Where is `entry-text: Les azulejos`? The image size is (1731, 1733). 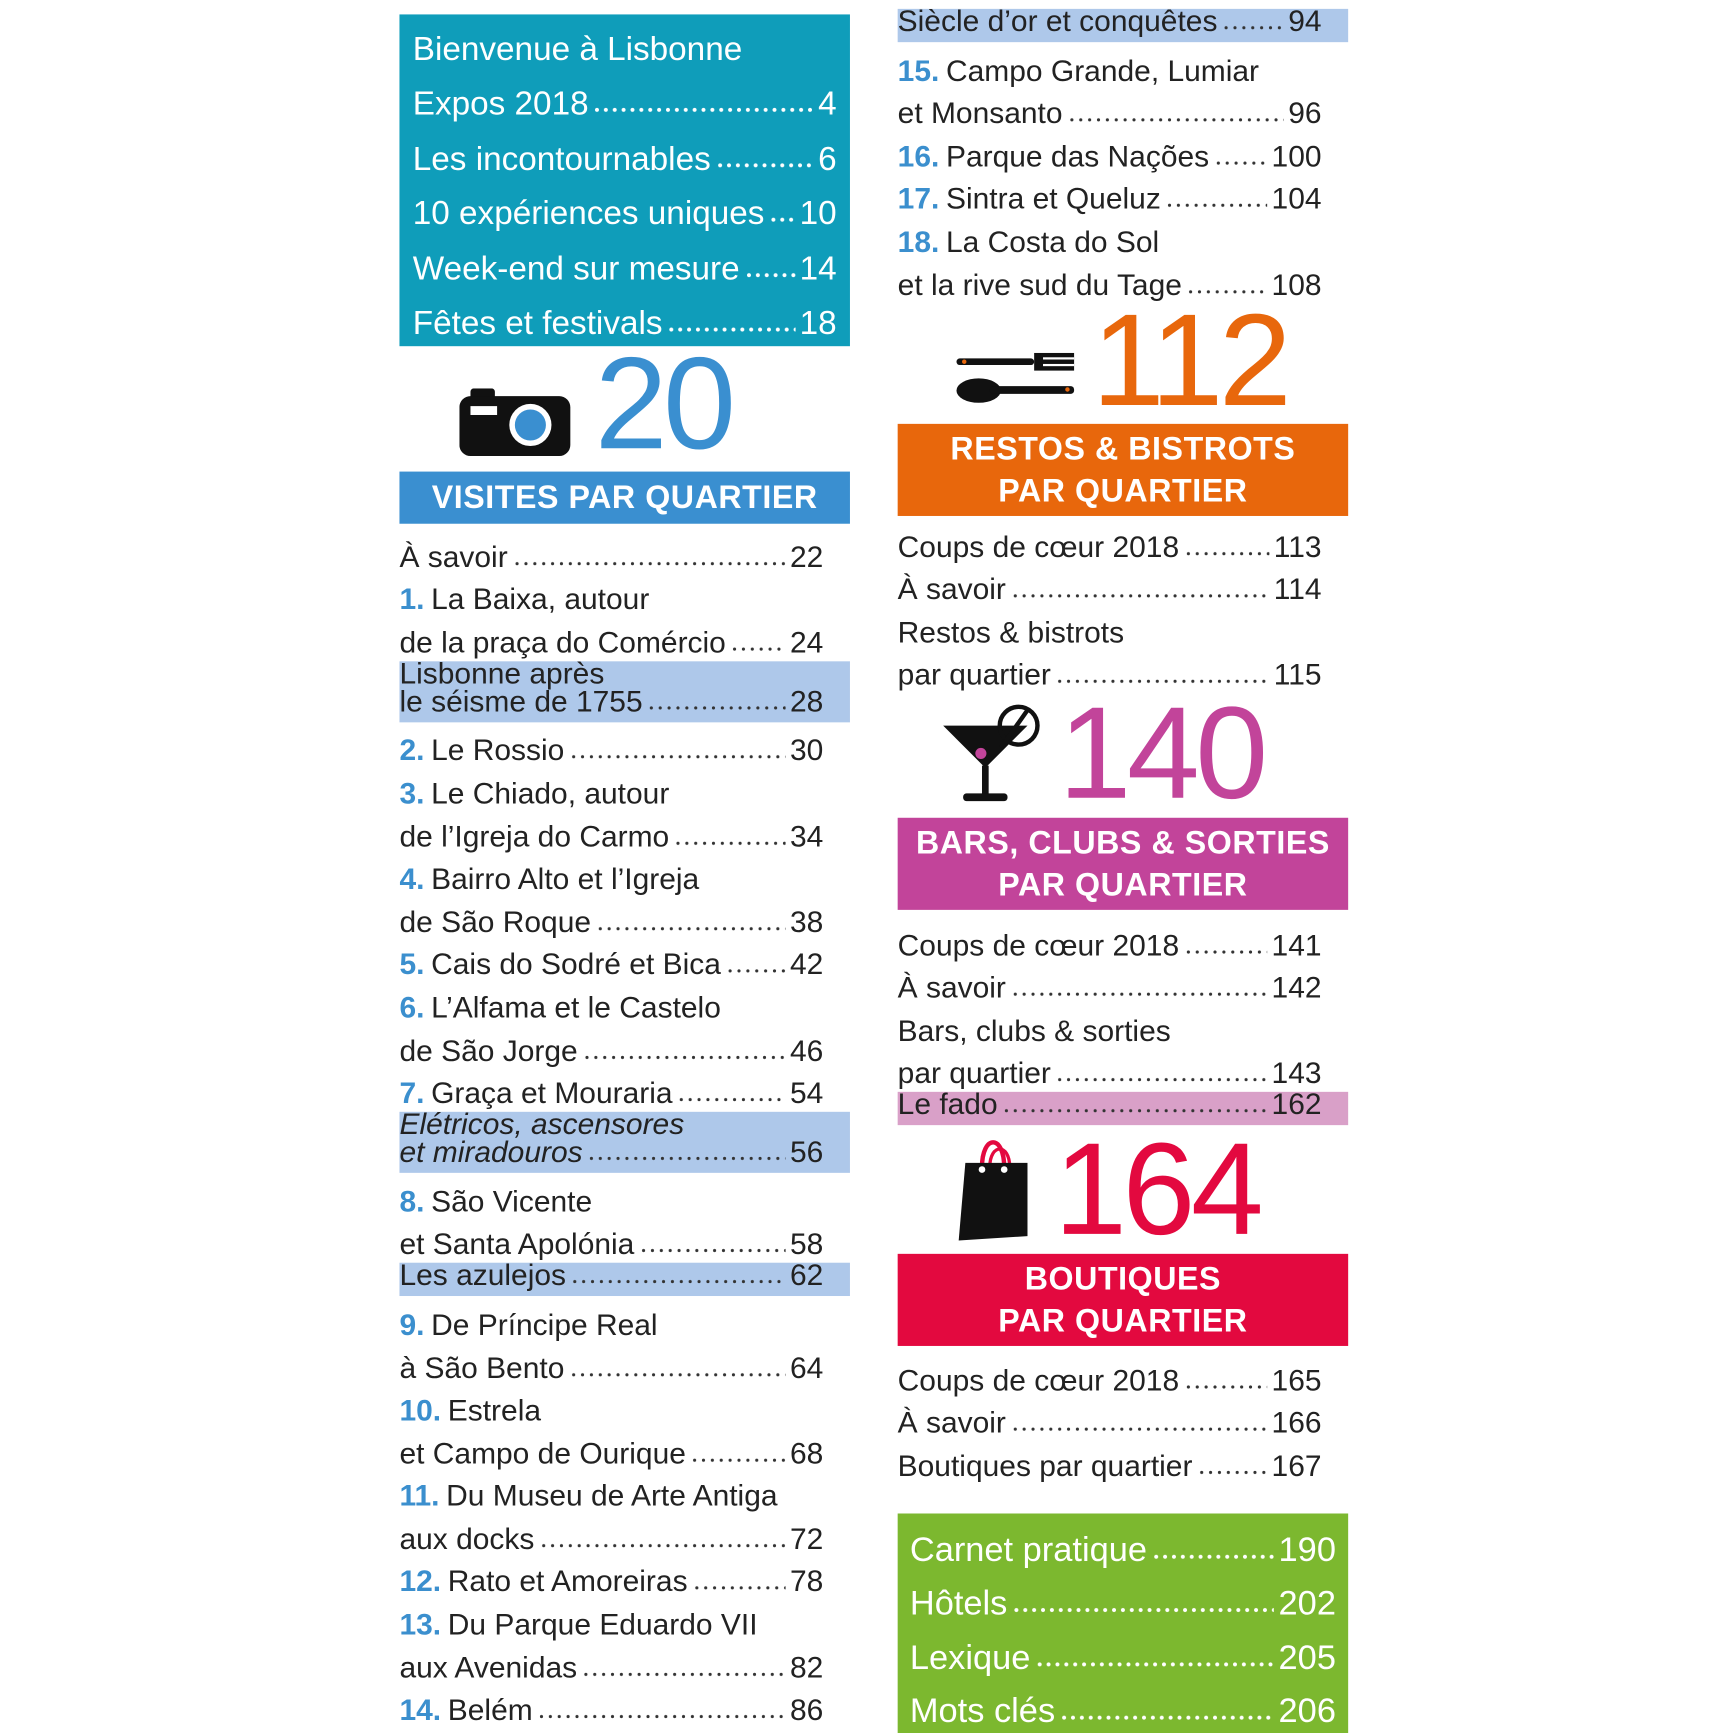 entry-text: Les azulejos is located at coordinates (483, 1275).